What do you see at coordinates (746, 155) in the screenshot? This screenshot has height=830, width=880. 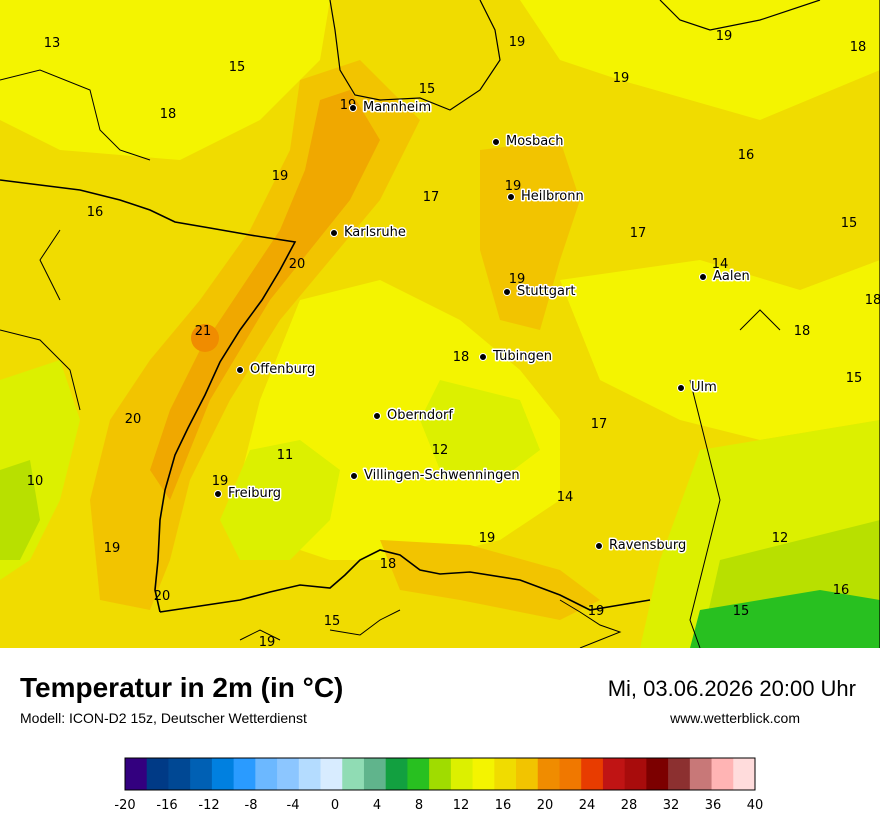 I see `temperature-value: 16` at bounding box center [746, 155].